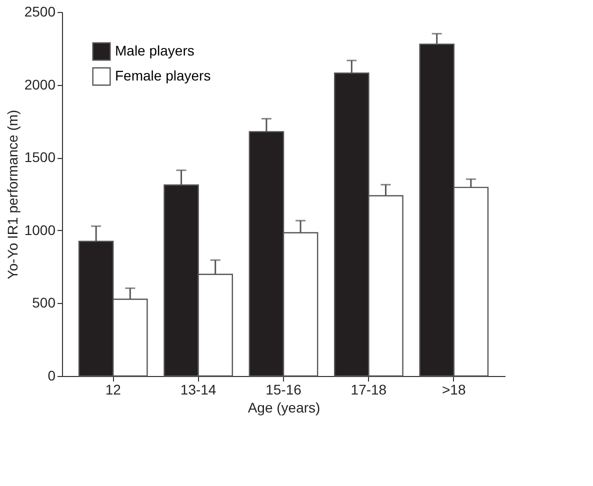 The width and height of the screenshot is (593, 486). Describe the element at coordinates (284, 408) in the screenshot. I see `x-axis-title: Age (years)` at that location.